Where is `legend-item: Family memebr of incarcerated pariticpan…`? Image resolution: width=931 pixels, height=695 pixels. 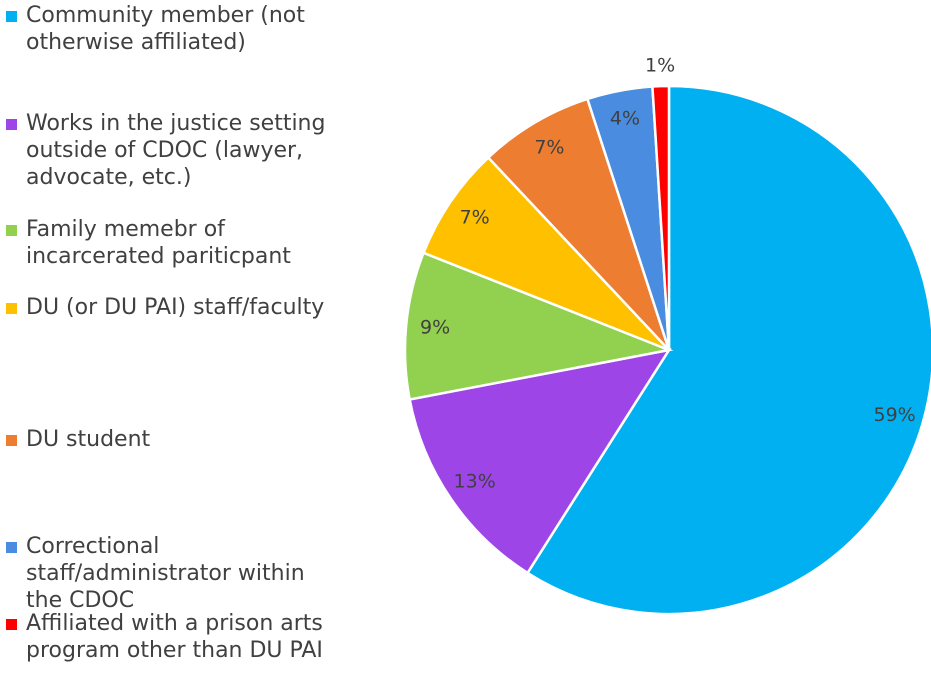 legend-item: Family memebr of incarcerated pariticpan… is located at coordinates (166, 243).